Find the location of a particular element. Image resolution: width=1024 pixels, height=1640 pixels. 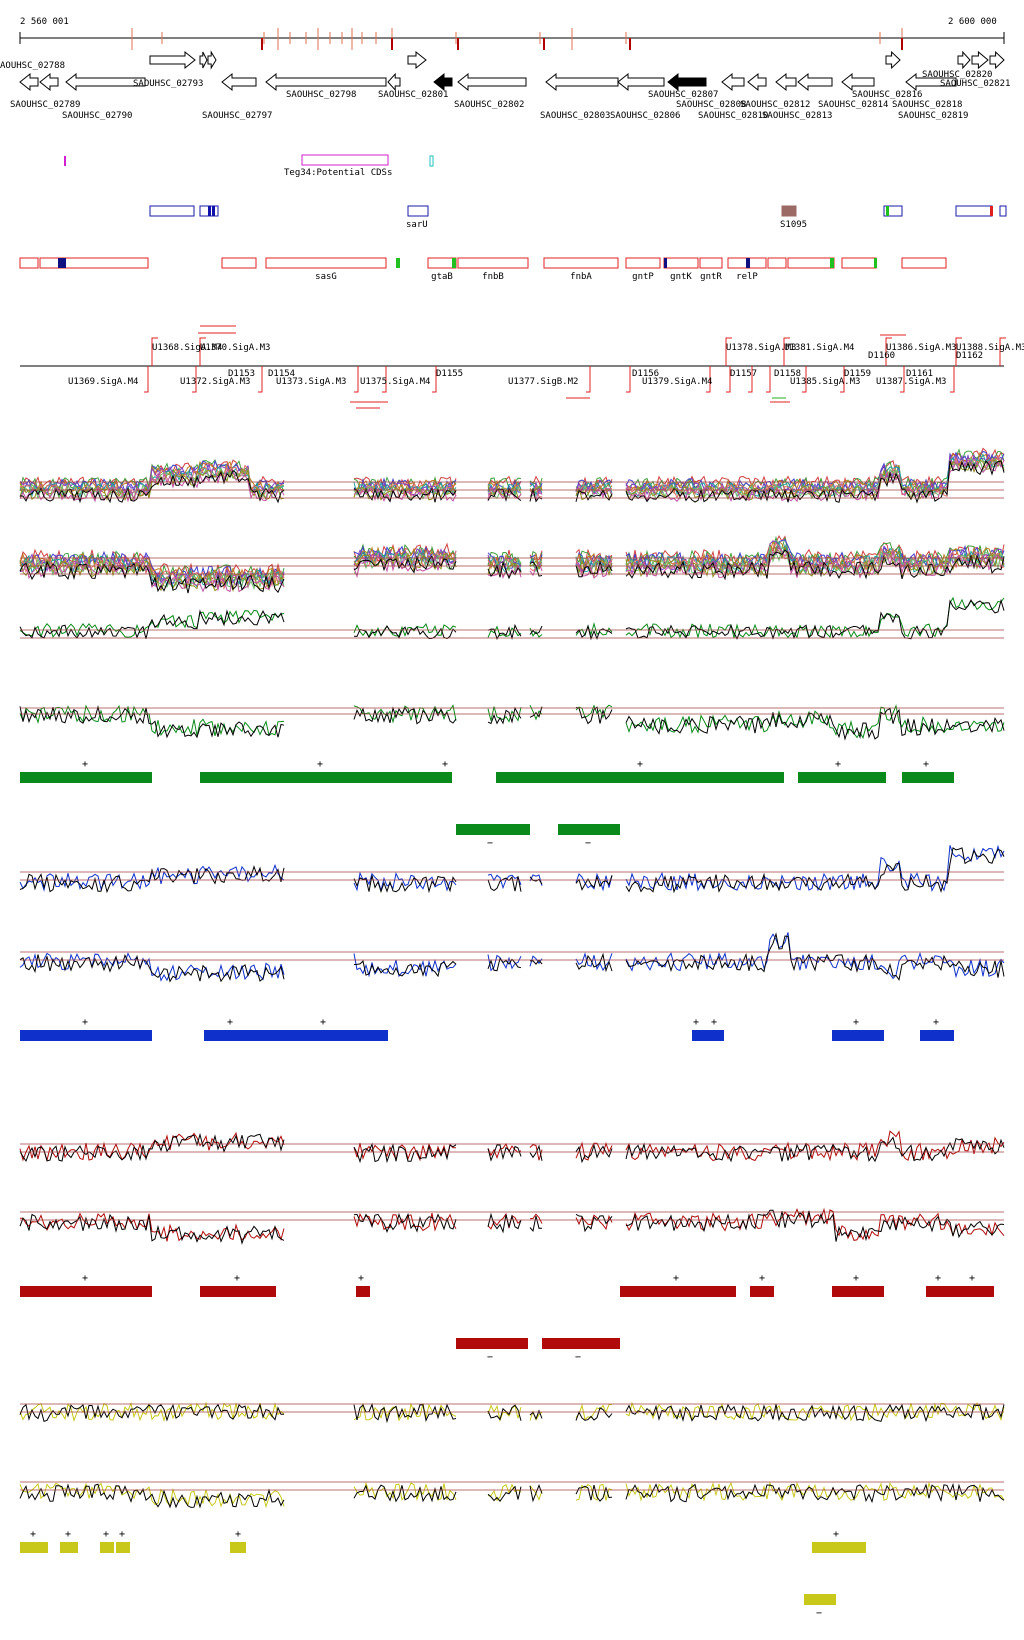

promoter-label: U1385.SigA.M3 is located at coordinates (825, 382).